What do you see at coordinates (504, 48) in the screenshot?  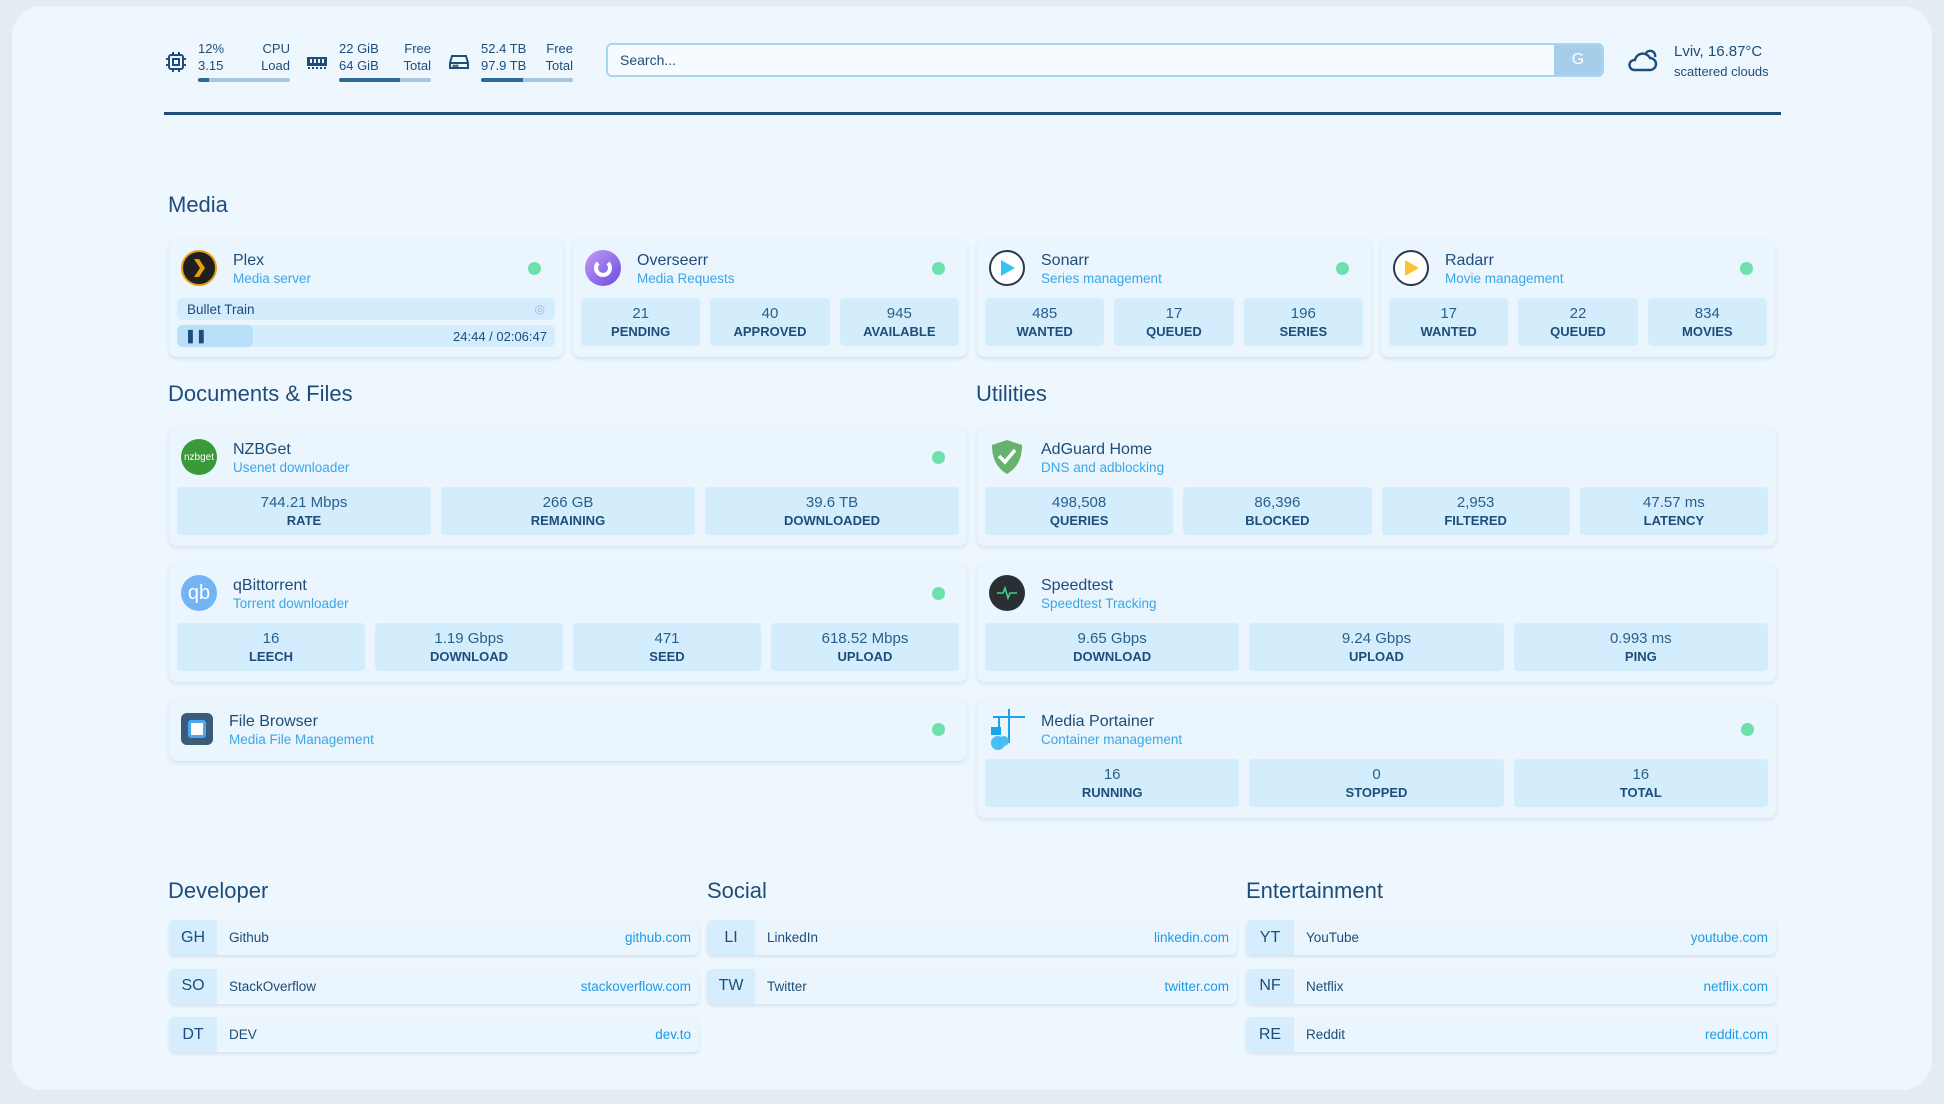 I see `disk-free: 52.4 TB` at bounding box center [504, 48].